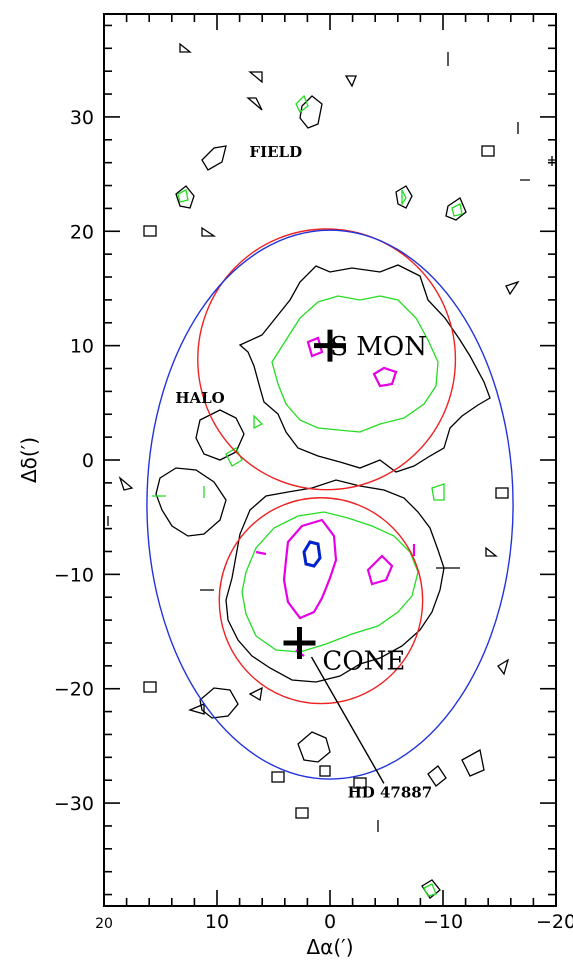  What do you see at coordinates (82, 347) in the screenshot?
I see `y-tick-label: 10` at bounding box center [82, 347].